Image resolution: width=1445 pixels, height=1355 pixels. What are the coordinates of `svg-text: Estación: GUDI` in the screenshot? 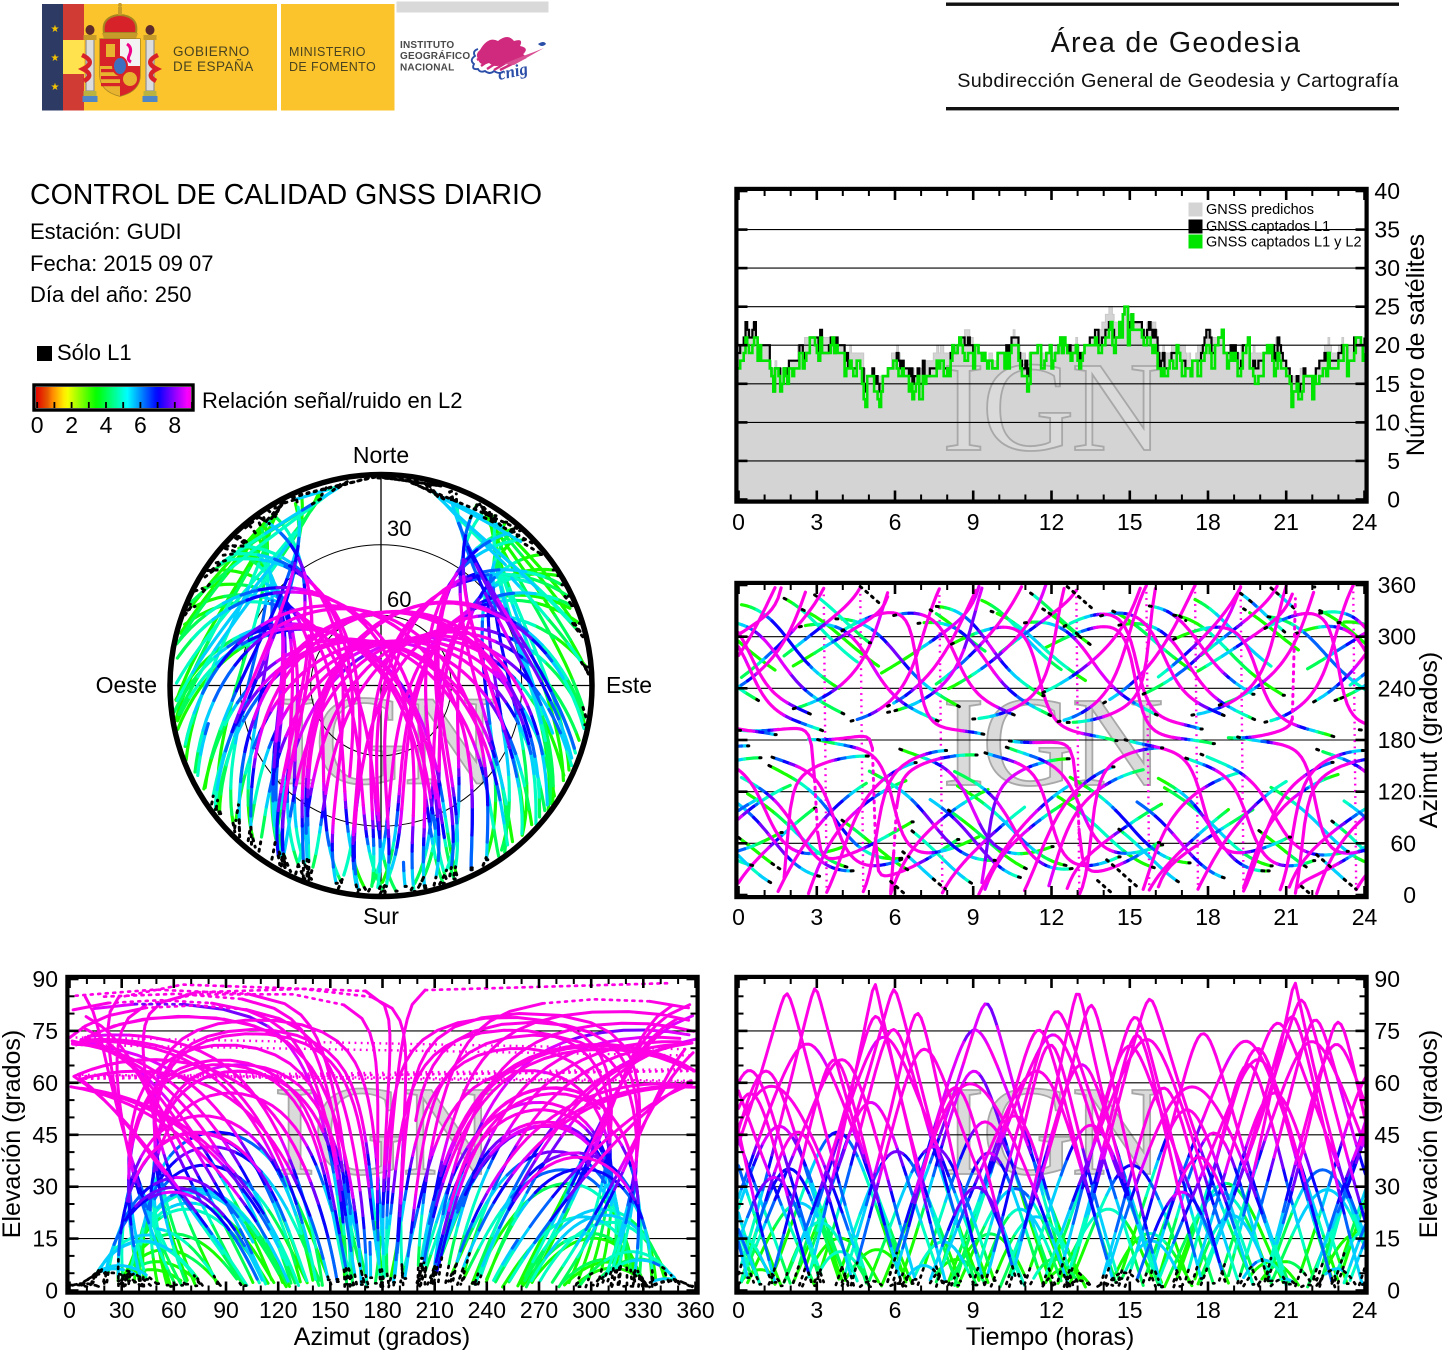 It's located at (106, 231).